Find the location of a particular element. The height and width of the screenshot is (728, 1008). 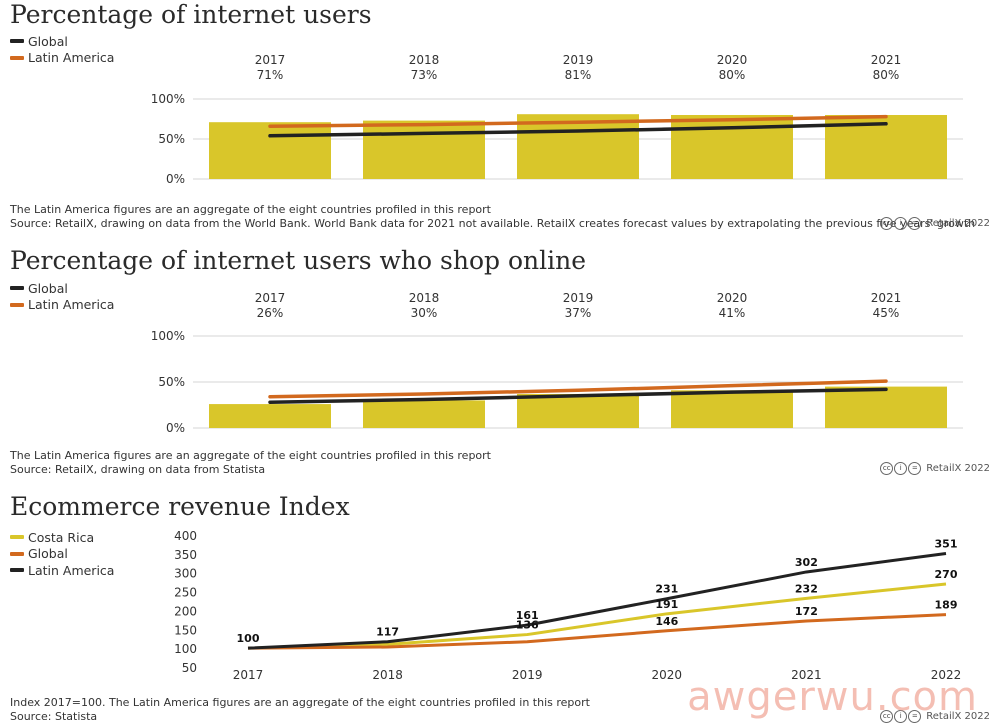

y-tick-label: 350 is located at coordinates (185, 555).